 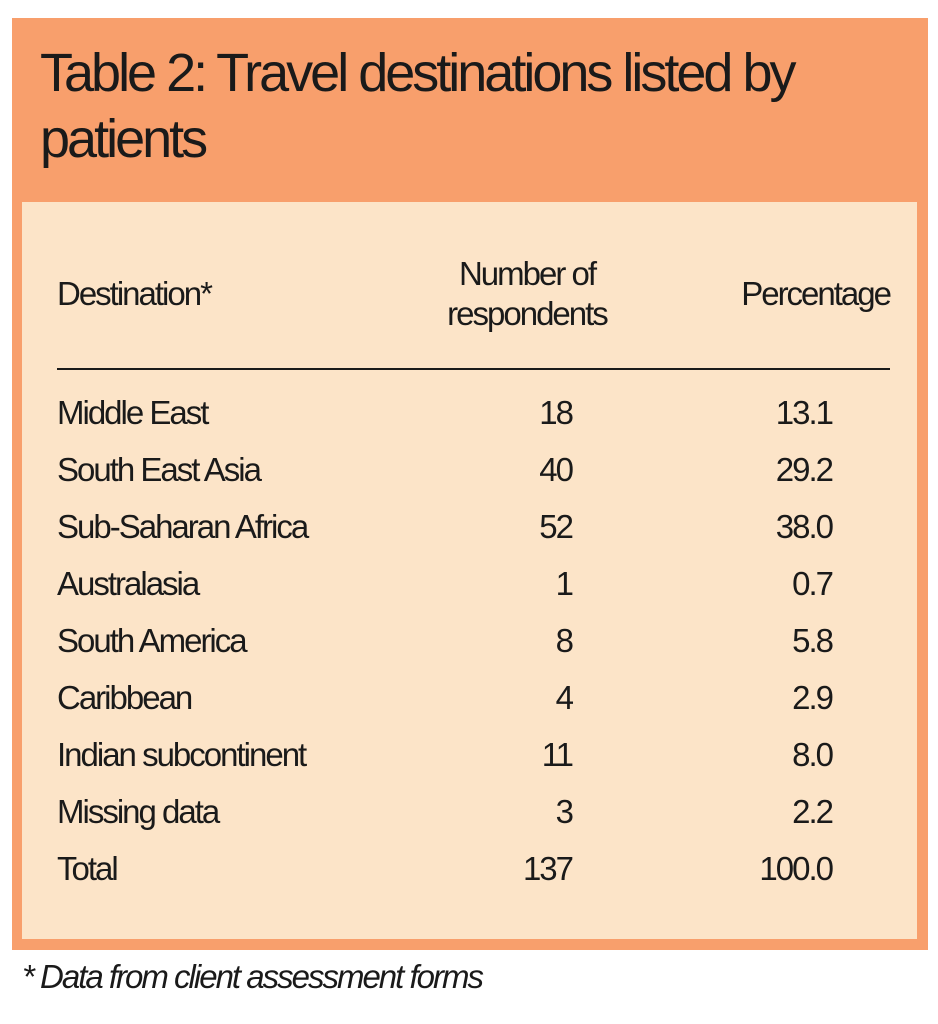 What do you see at coordinates (564, 697) in the screenshot?
I see `respondents-cell: 4` at bounding box center [564, 697].